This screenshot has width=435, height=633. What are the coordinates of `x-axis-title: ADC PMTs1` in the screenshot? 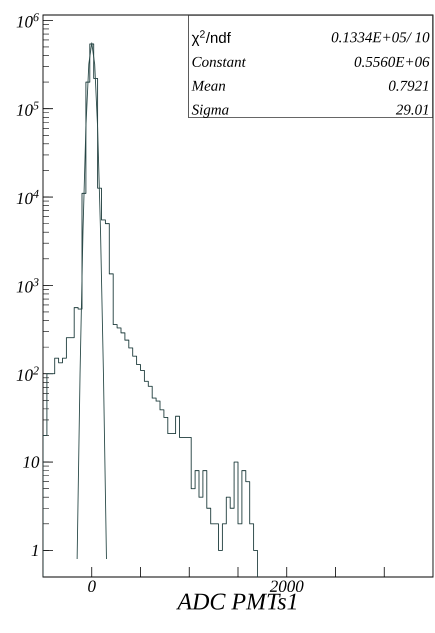 It's located at (236, 602).